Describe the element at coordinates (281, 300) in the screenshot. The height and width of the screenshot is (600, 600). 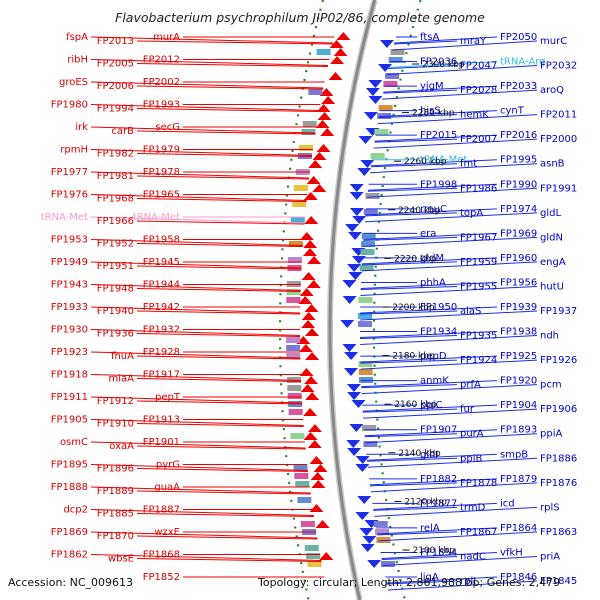
I see `outer-arc-guide` at that location.